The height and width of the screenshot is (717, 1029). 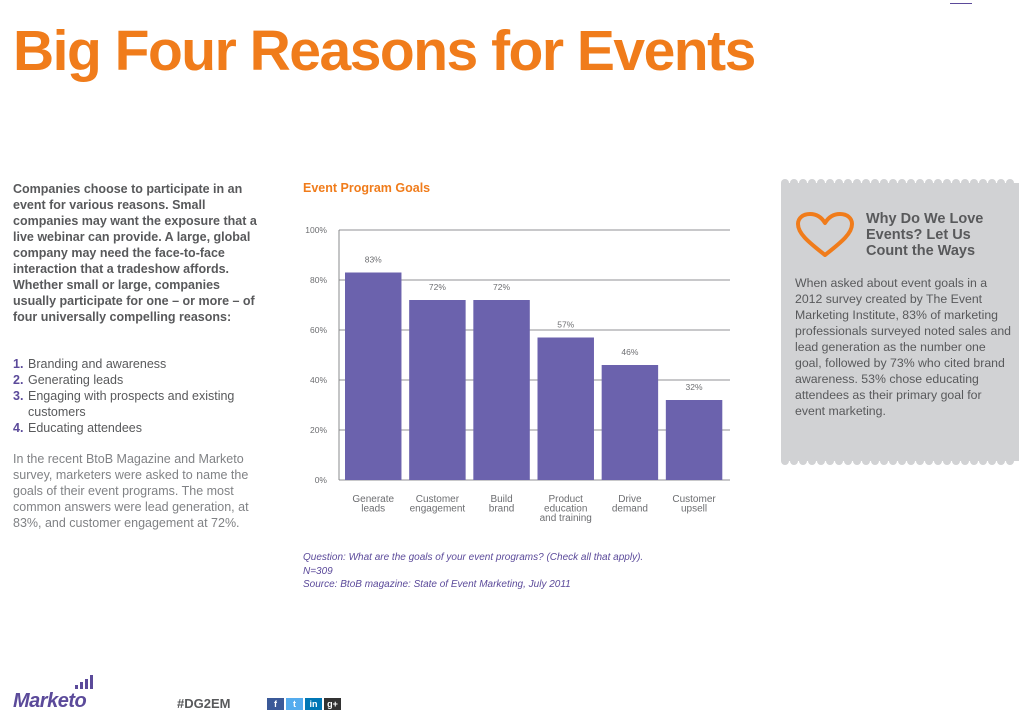 I want to click on logo-wordmark: Marketo, so click(x=50, y=701).